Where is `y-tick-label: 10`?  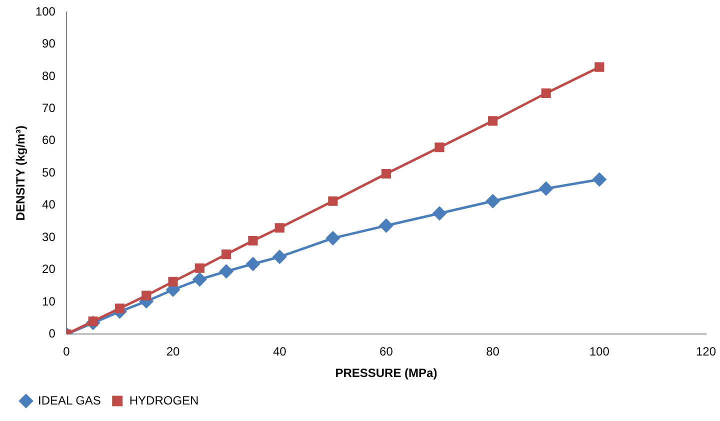
y-tick-label: 10 is located at coordinates (49, 301).